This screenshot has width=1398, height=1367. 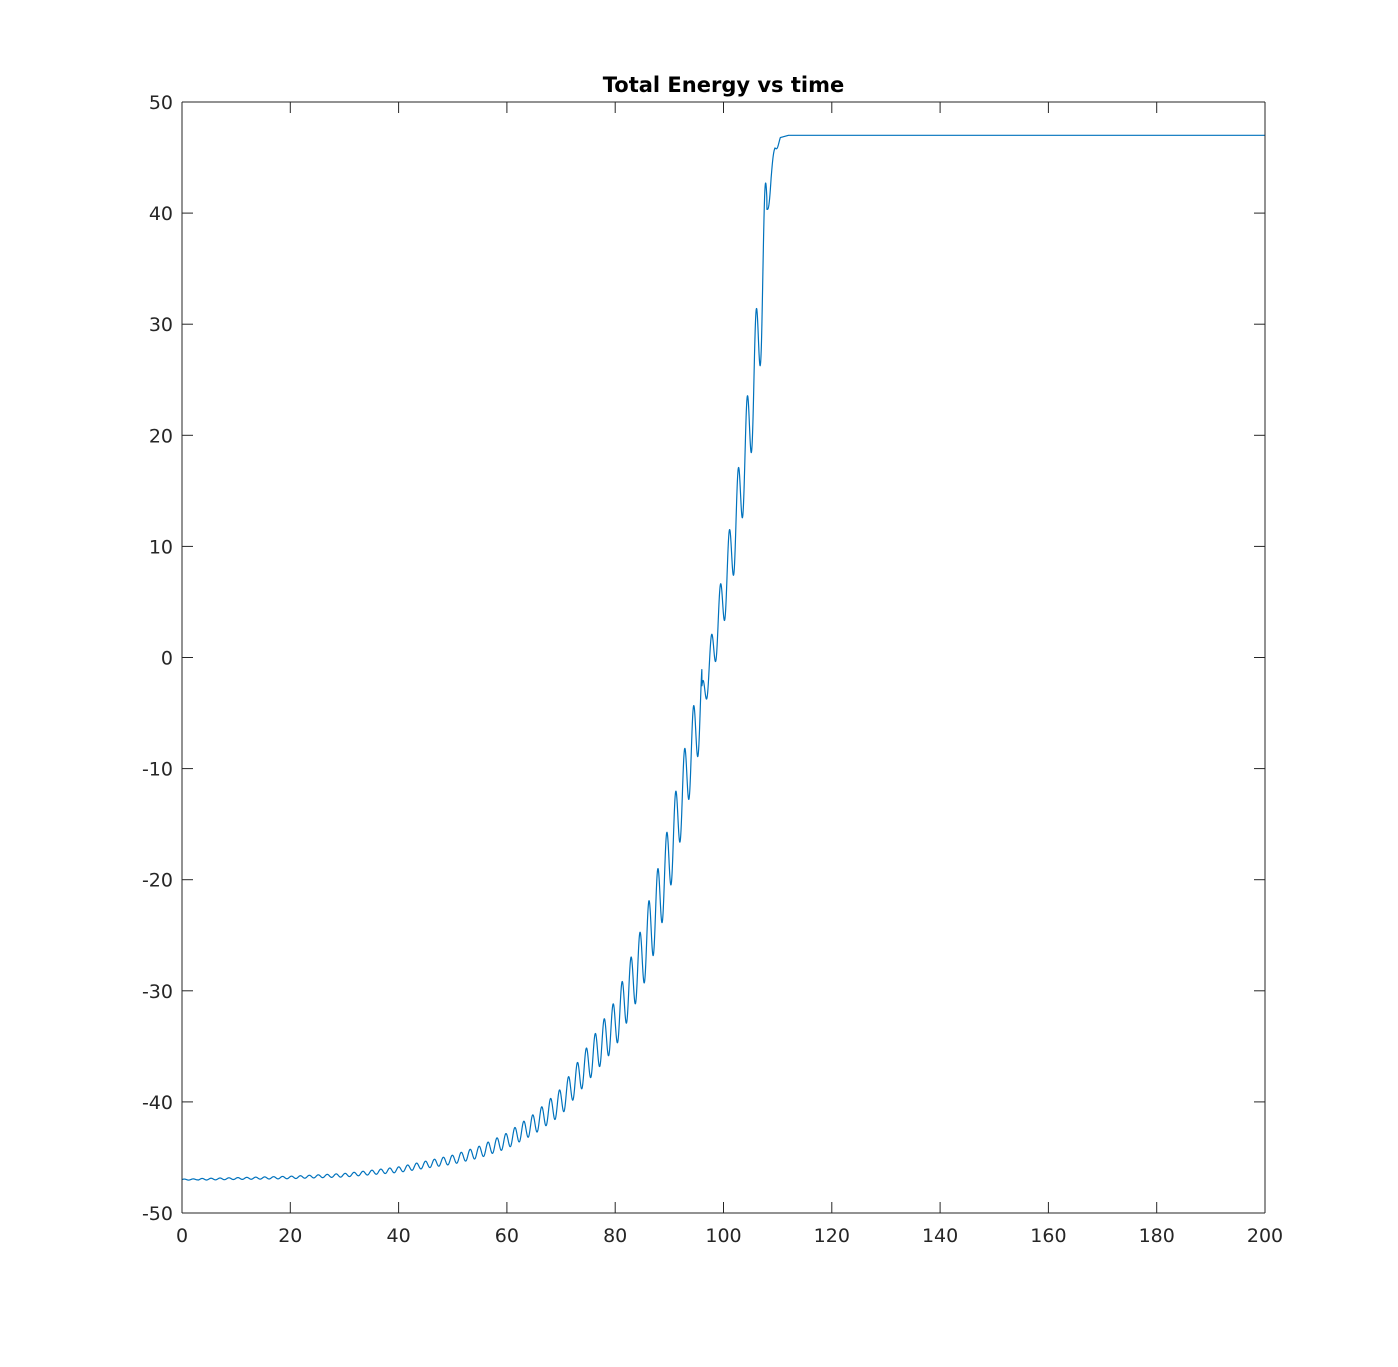 I want to click on y-tick-label-50: 50, so click(x=161, y=103).